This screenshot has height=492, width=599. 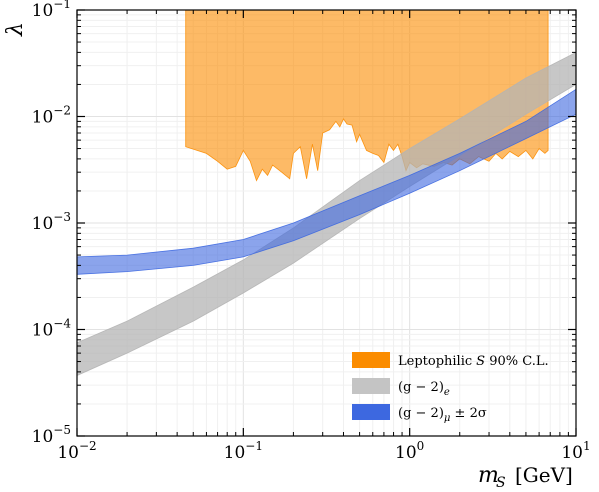 I want to click on y-tick-label: 10⁻⁴, so click(x=52, y=329).